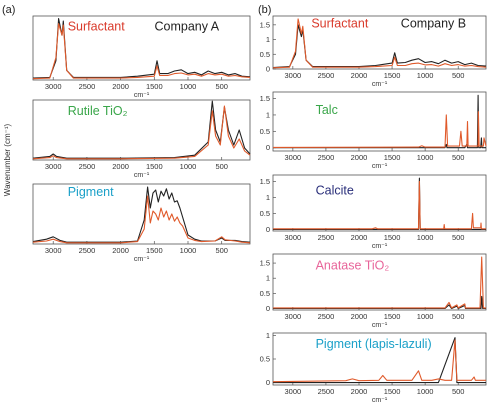  Describe the element at coordinates (7, 159) in the screenshot. I see `y-axis-label: Wavenumber (cm⁻¹)` at that location.